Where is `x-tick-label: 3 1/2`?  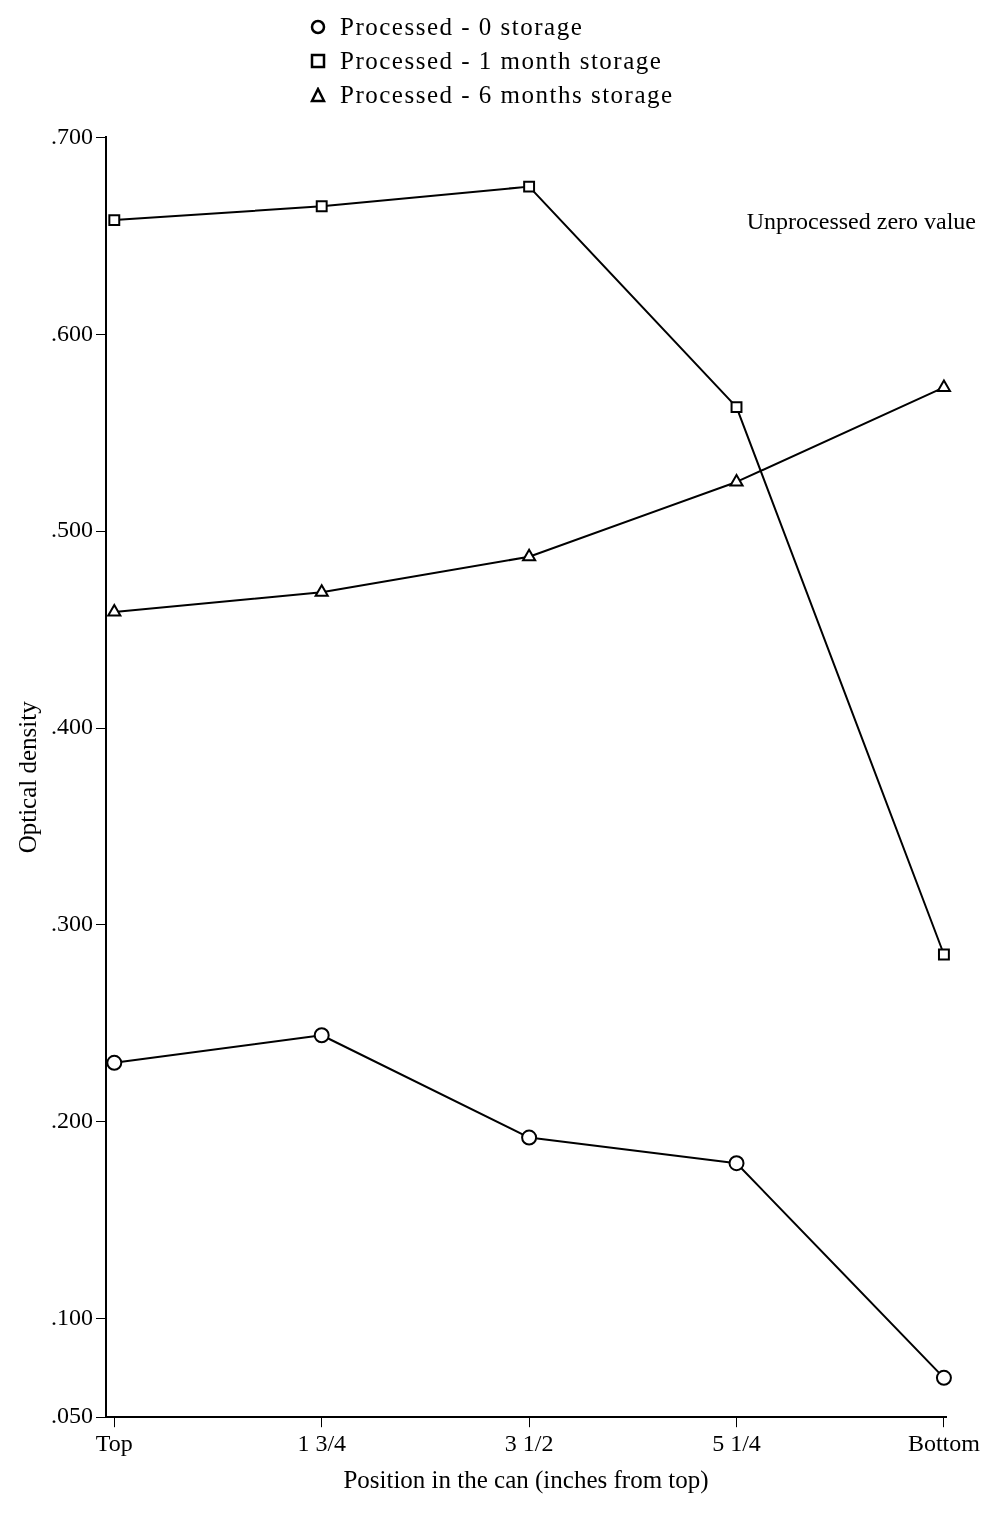 x-tick-label: 3 1/2 is located at coordinates (529, 1442).